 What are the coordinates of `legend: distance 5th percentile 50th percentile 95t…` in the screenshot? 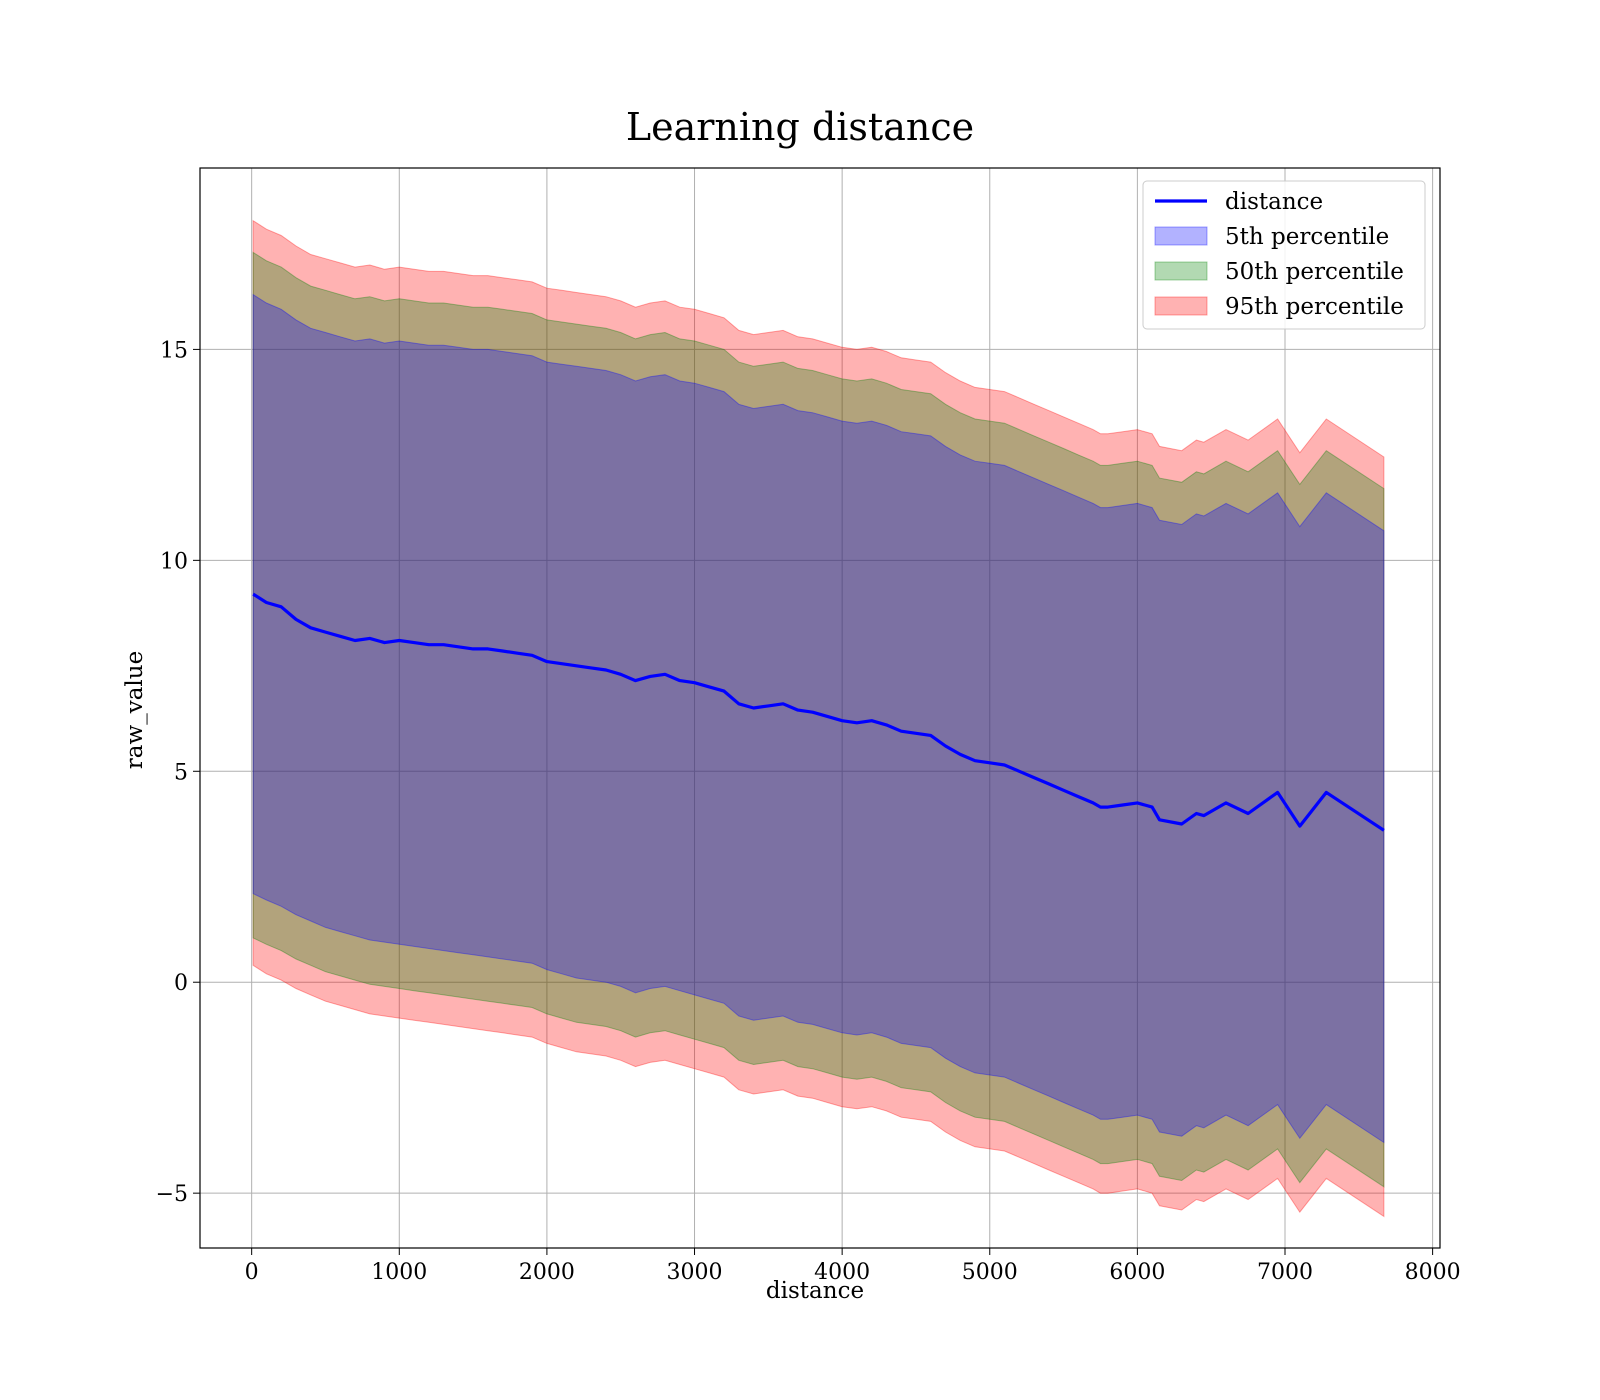 It's located at (1284, 255).